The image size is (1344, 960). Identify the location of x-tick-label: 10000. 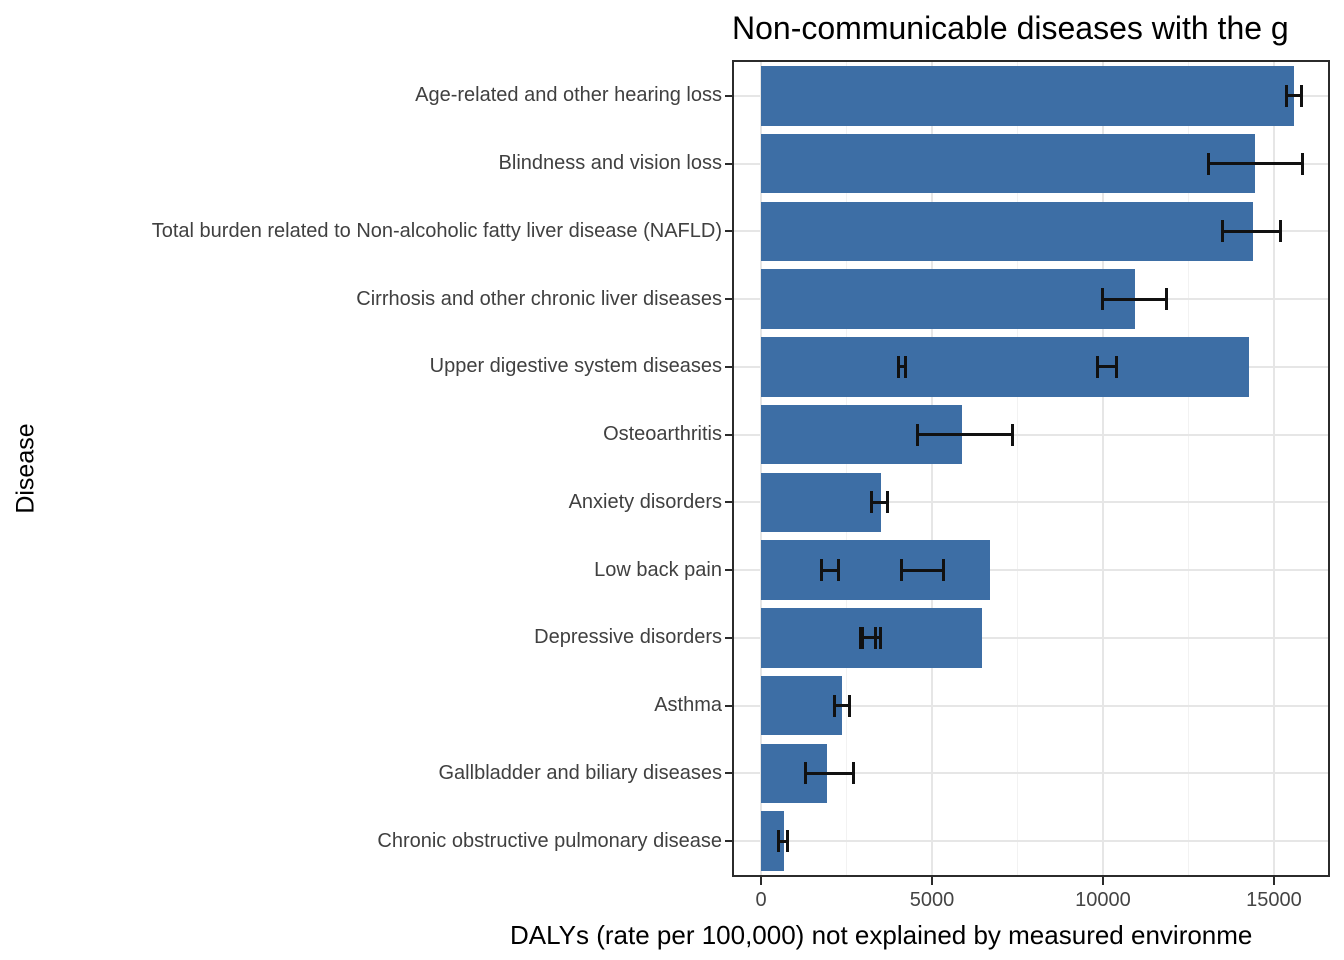
(1103, 900).